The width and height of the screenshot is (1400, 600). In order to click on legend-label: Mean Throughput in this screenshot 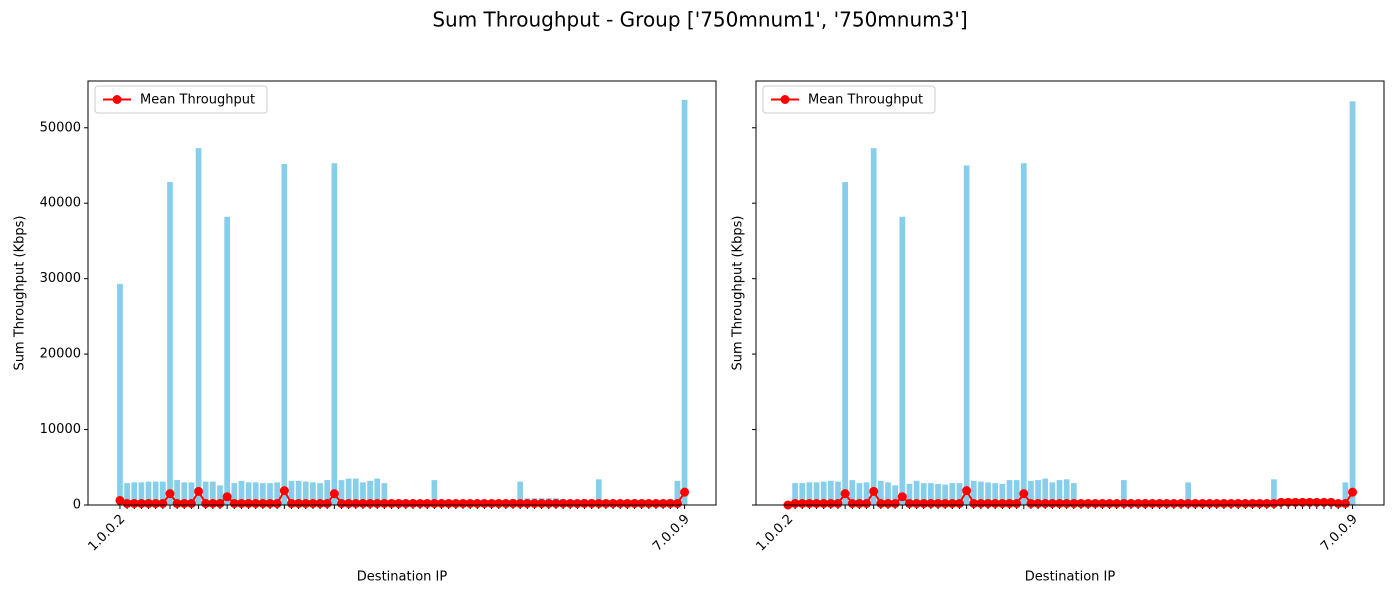, I will do `click(865, 100)`.